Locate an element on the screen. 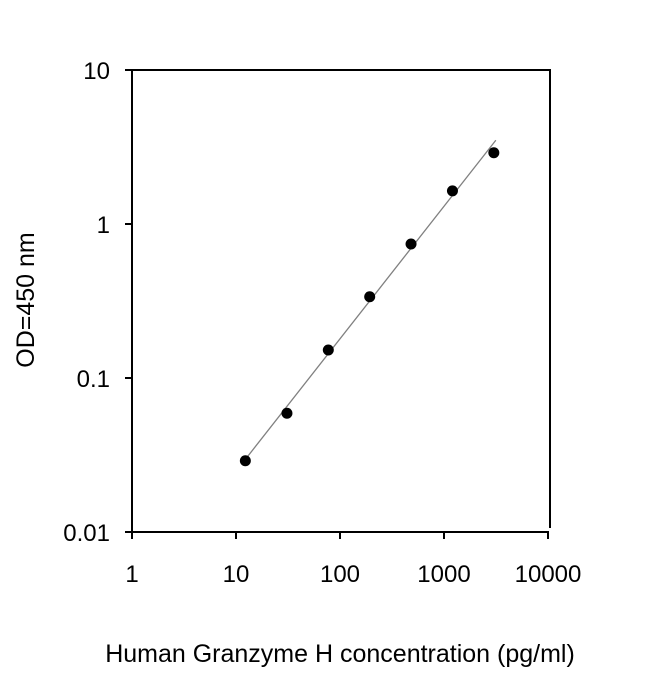 The width and height of the screenshot is (650, 674). x-tick-label: 10 is located at coordinates (236, 574).